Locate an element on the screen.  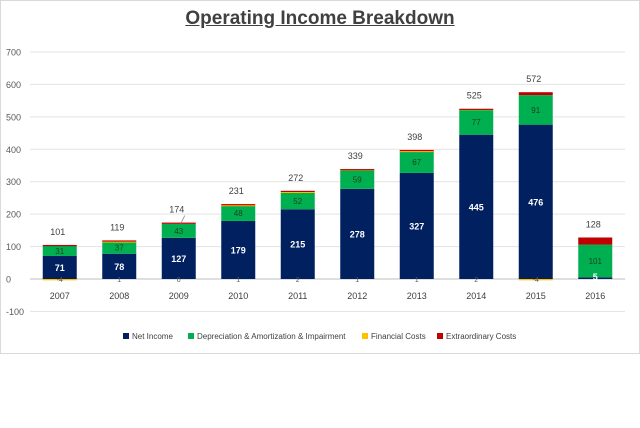
x-tick-label: 2012 is located at coordinates (357, 296).